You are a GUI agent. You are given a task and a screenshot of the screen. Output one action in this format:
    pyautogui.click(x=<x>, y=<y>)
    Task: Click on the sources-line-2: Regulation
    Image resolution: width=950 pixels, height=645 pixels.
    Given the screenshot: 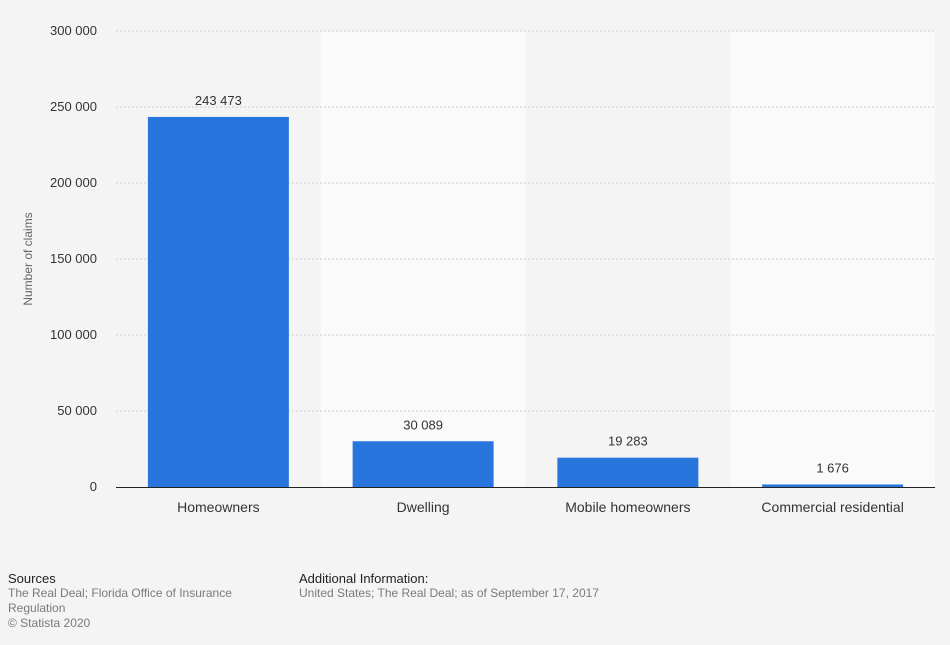 What is the action you would take?
    pyautogui.click(x=37, y=608)
    